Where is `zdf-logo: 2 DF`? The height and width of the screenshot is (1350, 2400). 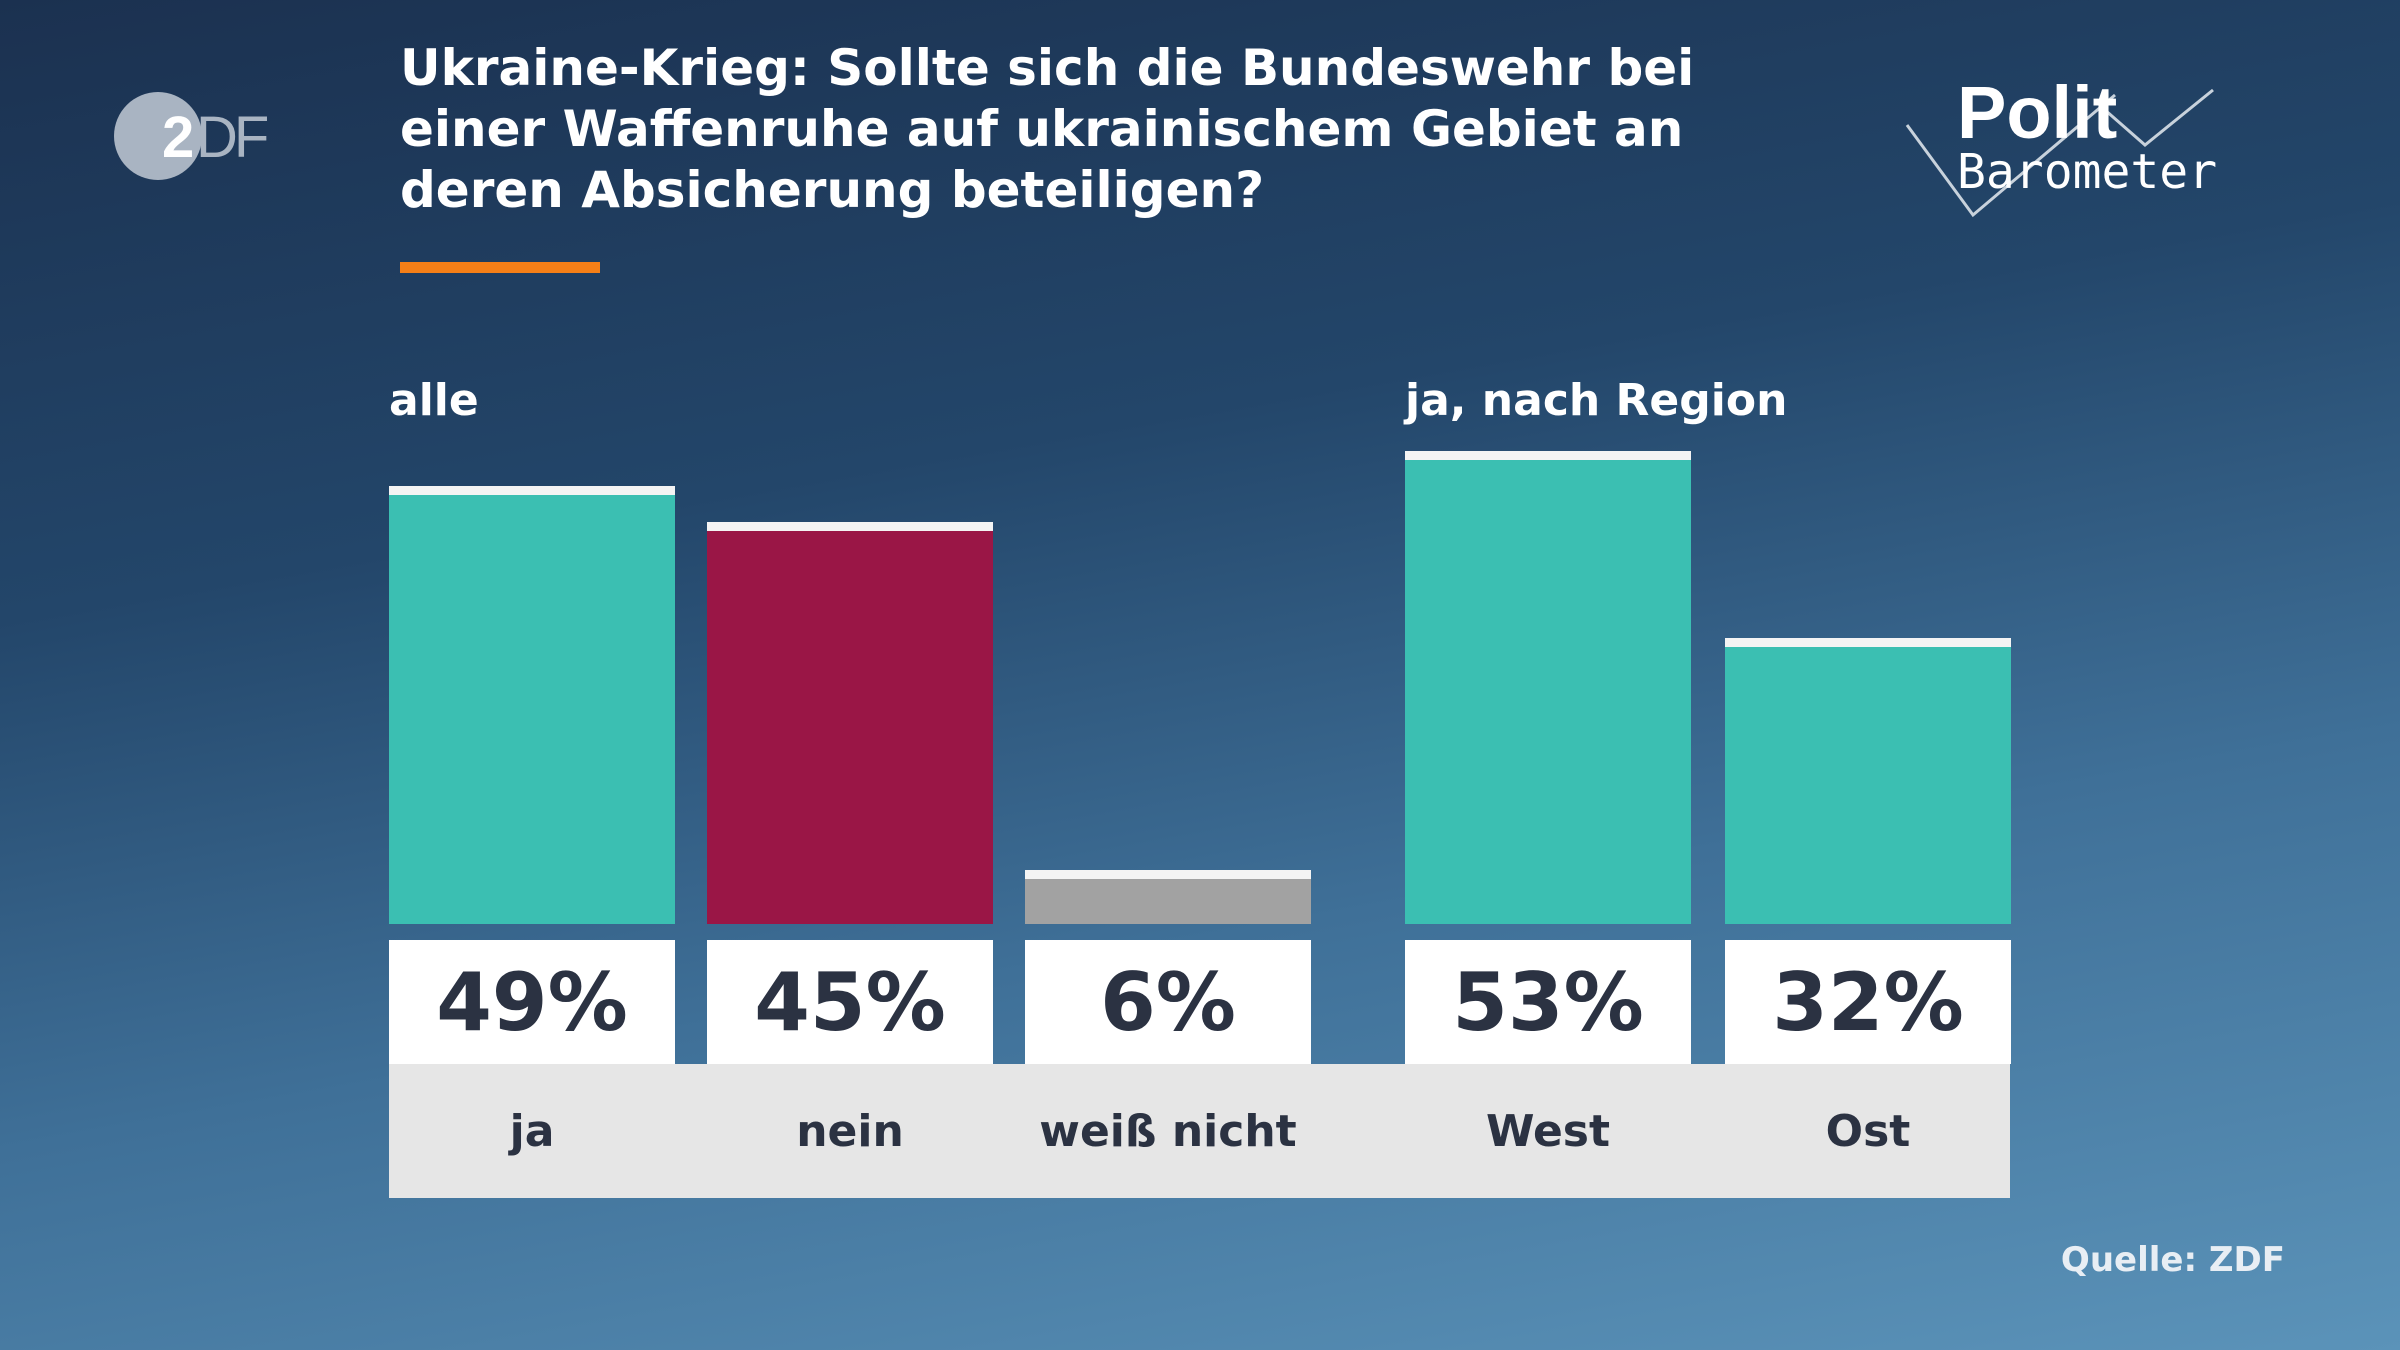
zdf-logo: 2 DF is located at coordinates (193, 136).